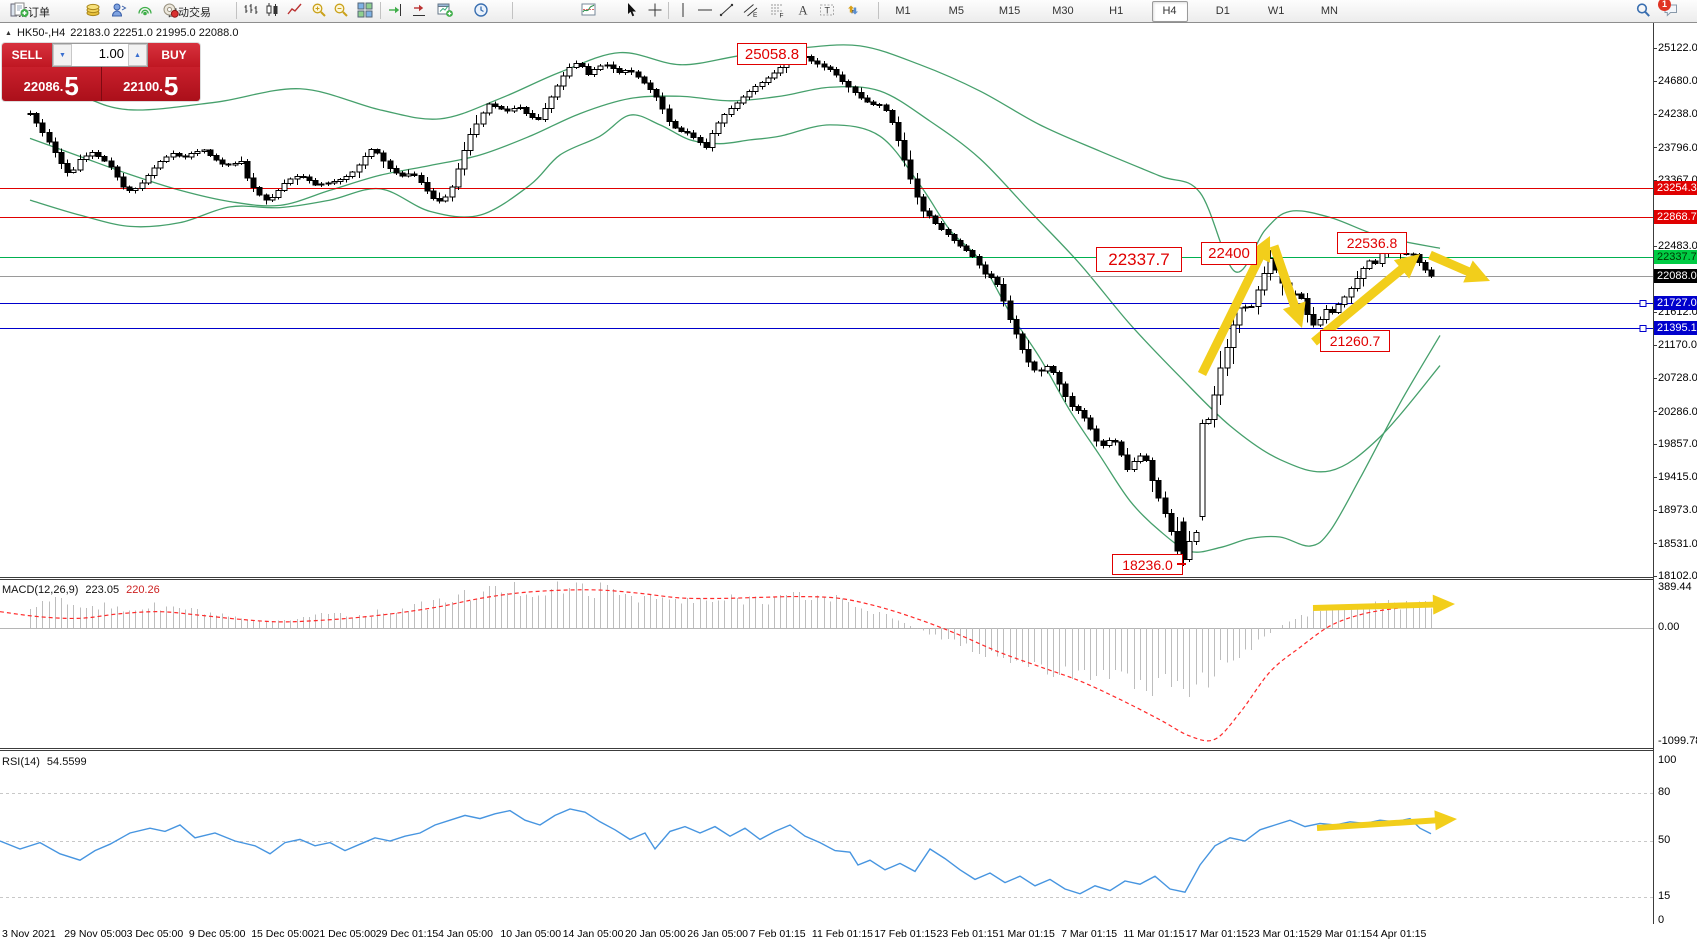 Image resolution: width=1697 pixels, height=947 pixels. Describe the element at coordinates (27, 55) in the screenshot. I see `sell-button: SELL` at that location.